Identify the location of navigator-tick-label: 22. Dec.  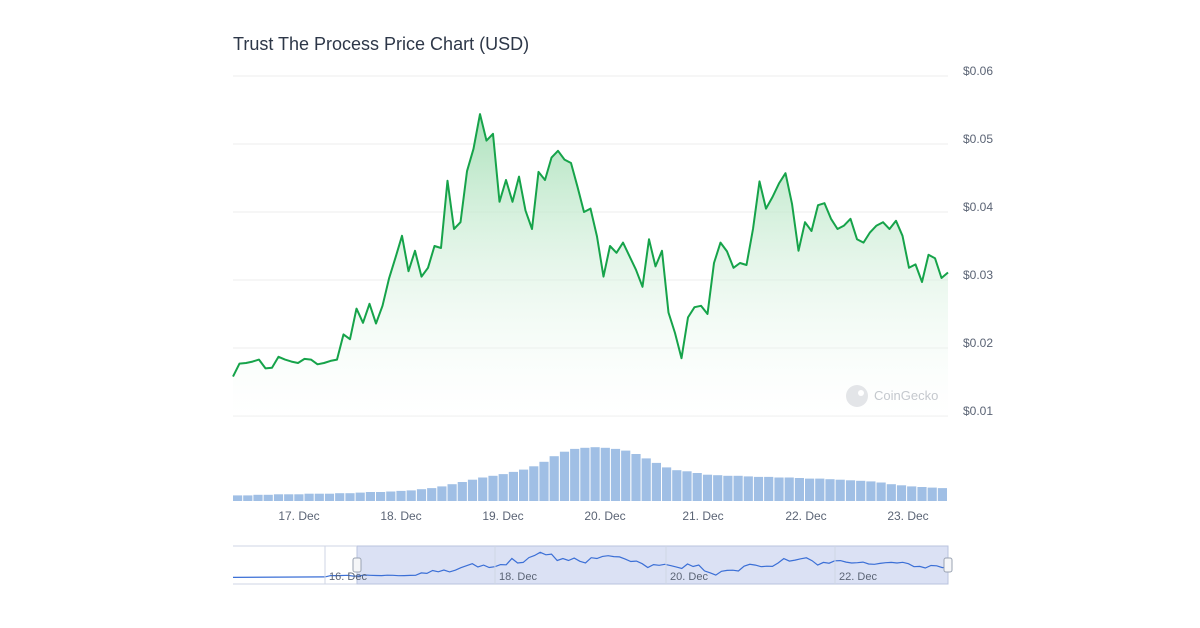
(858, 577).